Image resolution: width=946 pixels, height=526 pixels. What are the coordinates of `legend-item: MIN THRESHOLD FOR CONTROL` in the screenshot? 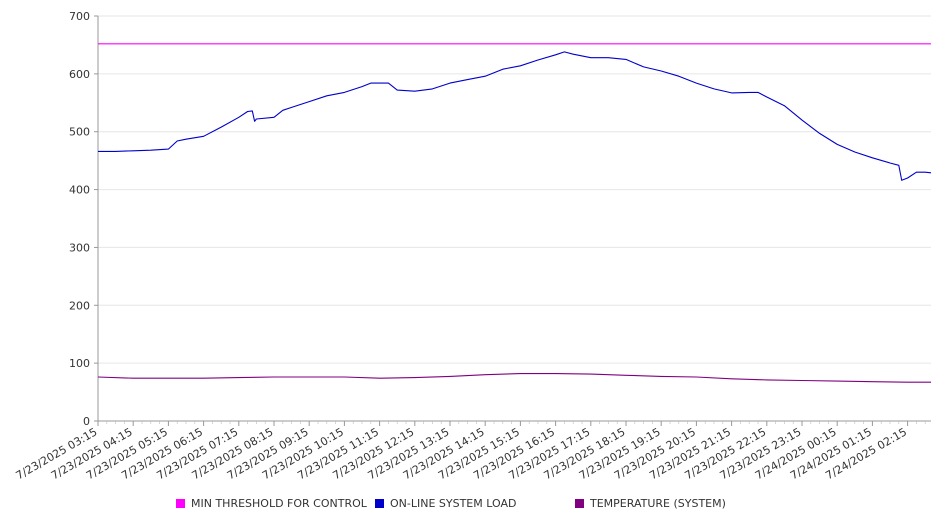 It's located at (271, 503).